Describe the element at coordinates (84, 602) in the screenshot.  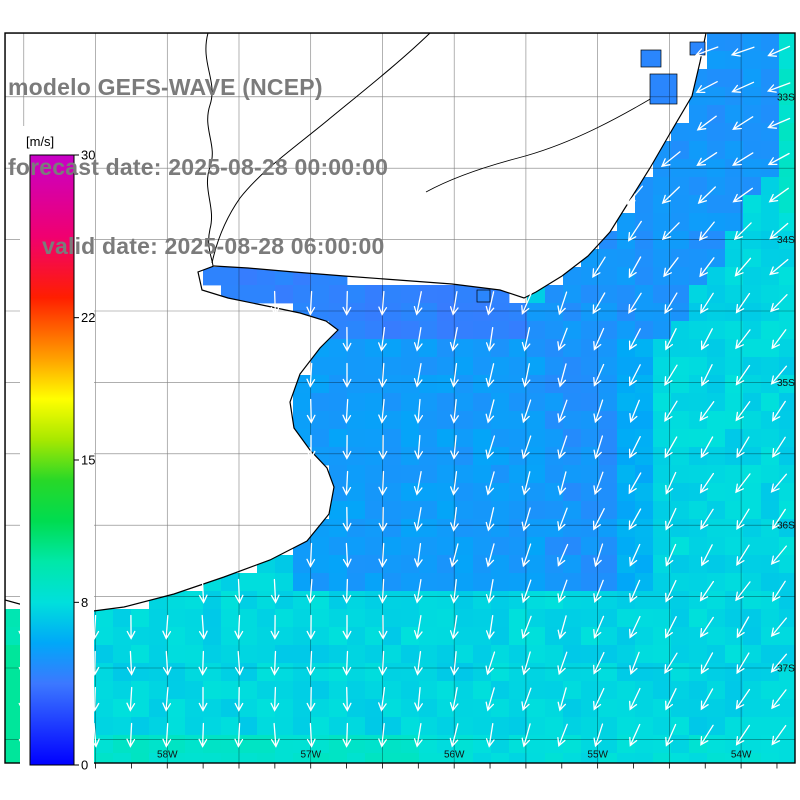
I see `colorbar-tick-label: 8` at that location.